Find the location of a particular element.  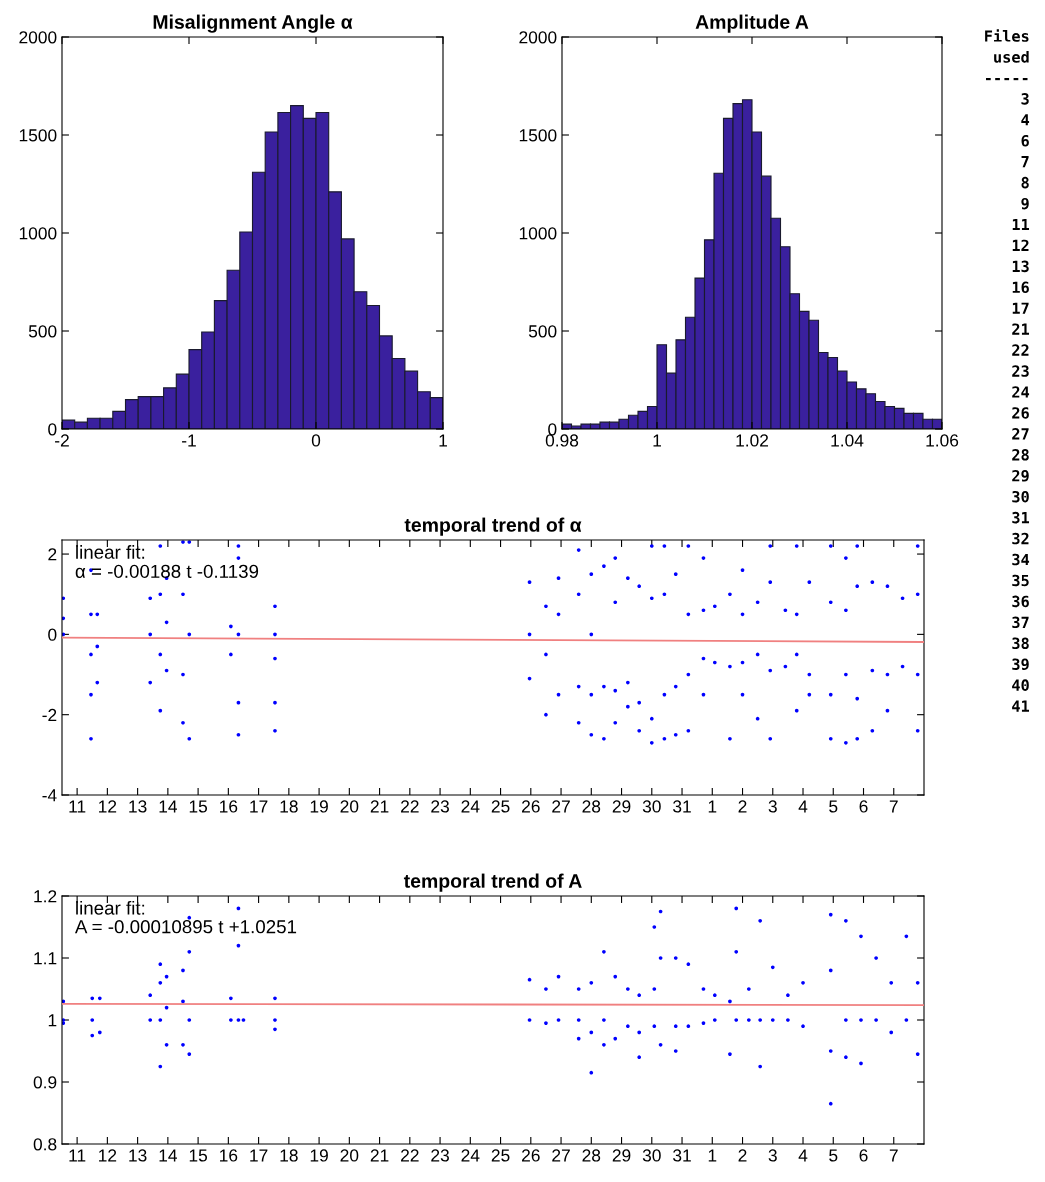

annotation: A = -0.00010895 t +1.0251 is located at coordinates (185, 927).